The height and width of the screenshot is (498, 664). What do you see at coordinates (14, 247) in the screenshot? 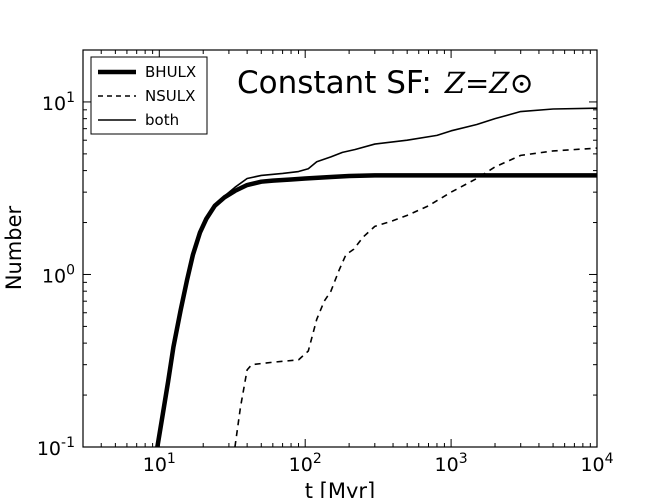
I see `y-axis-label: Number` at bounding box center [14, 247].